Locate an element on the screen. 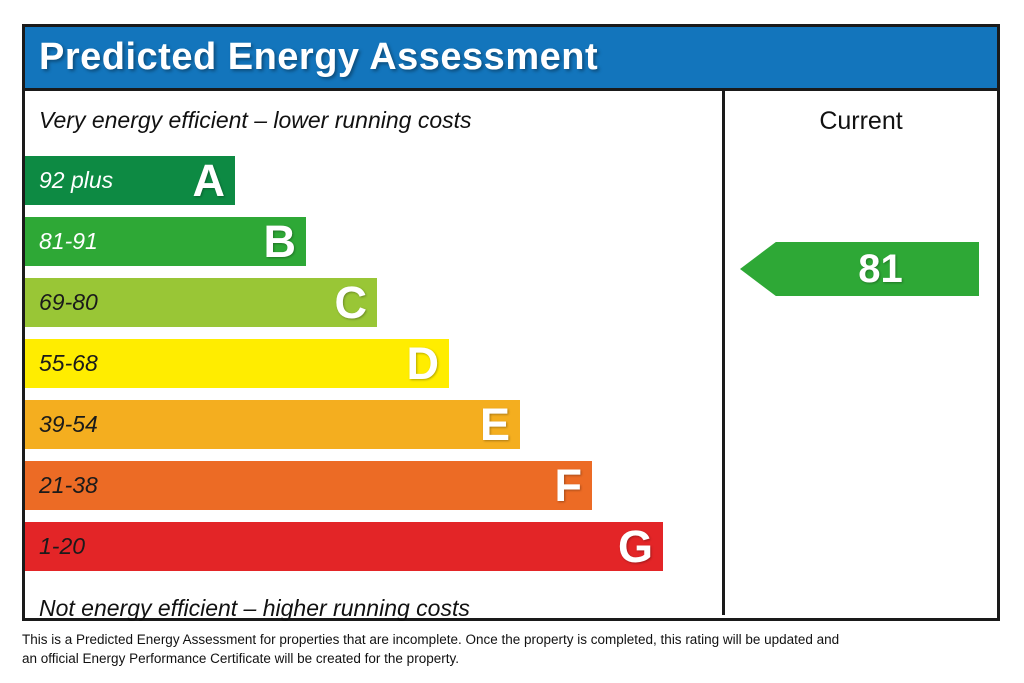 The height and width of the screenshot is (683, 1024). epc-band-e: 39-54 E is located at coordinates (272, 424).